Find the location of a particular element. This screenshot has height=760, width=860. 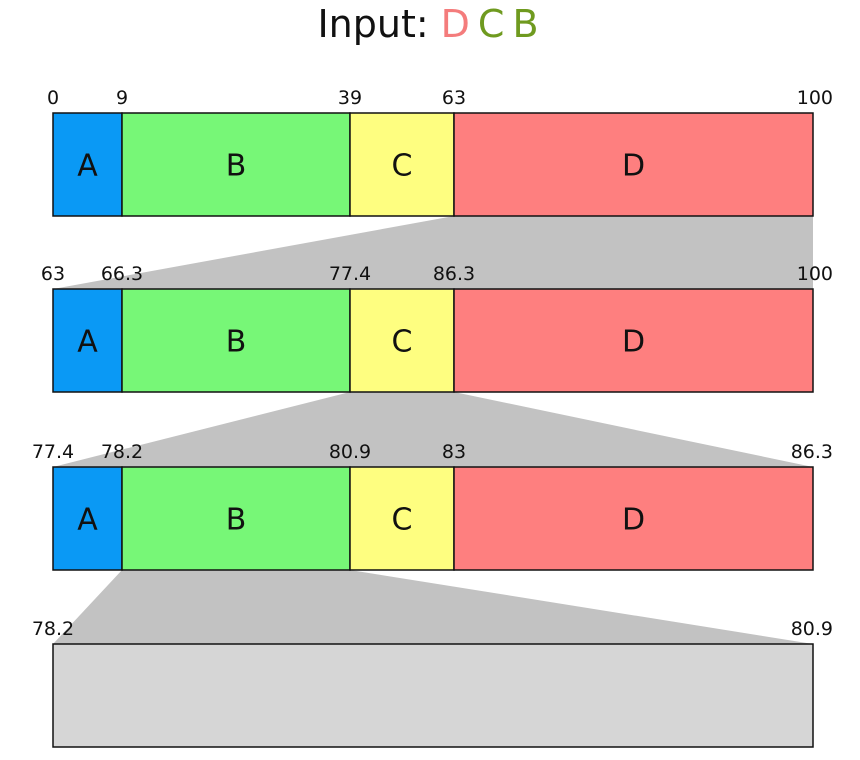

tick-label: 0 is located at coordinates (53, 98).